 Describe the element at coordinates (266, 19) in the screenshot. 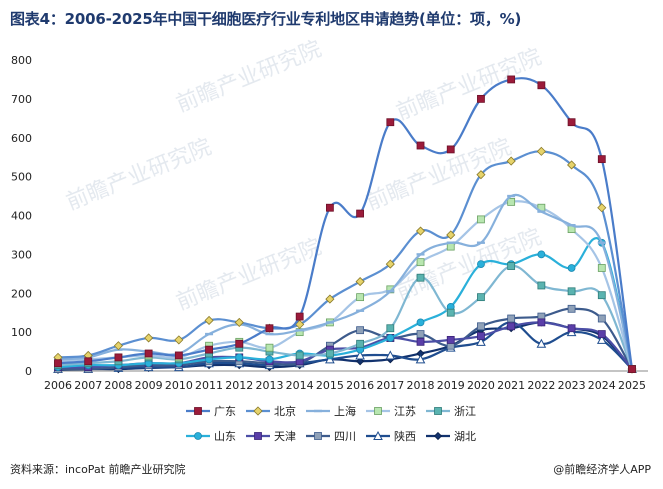

I see `page-title: 图表4：2006-2025年中国干细胞医疗行业专利地区申请趋势(单位：项，%)` at that location.